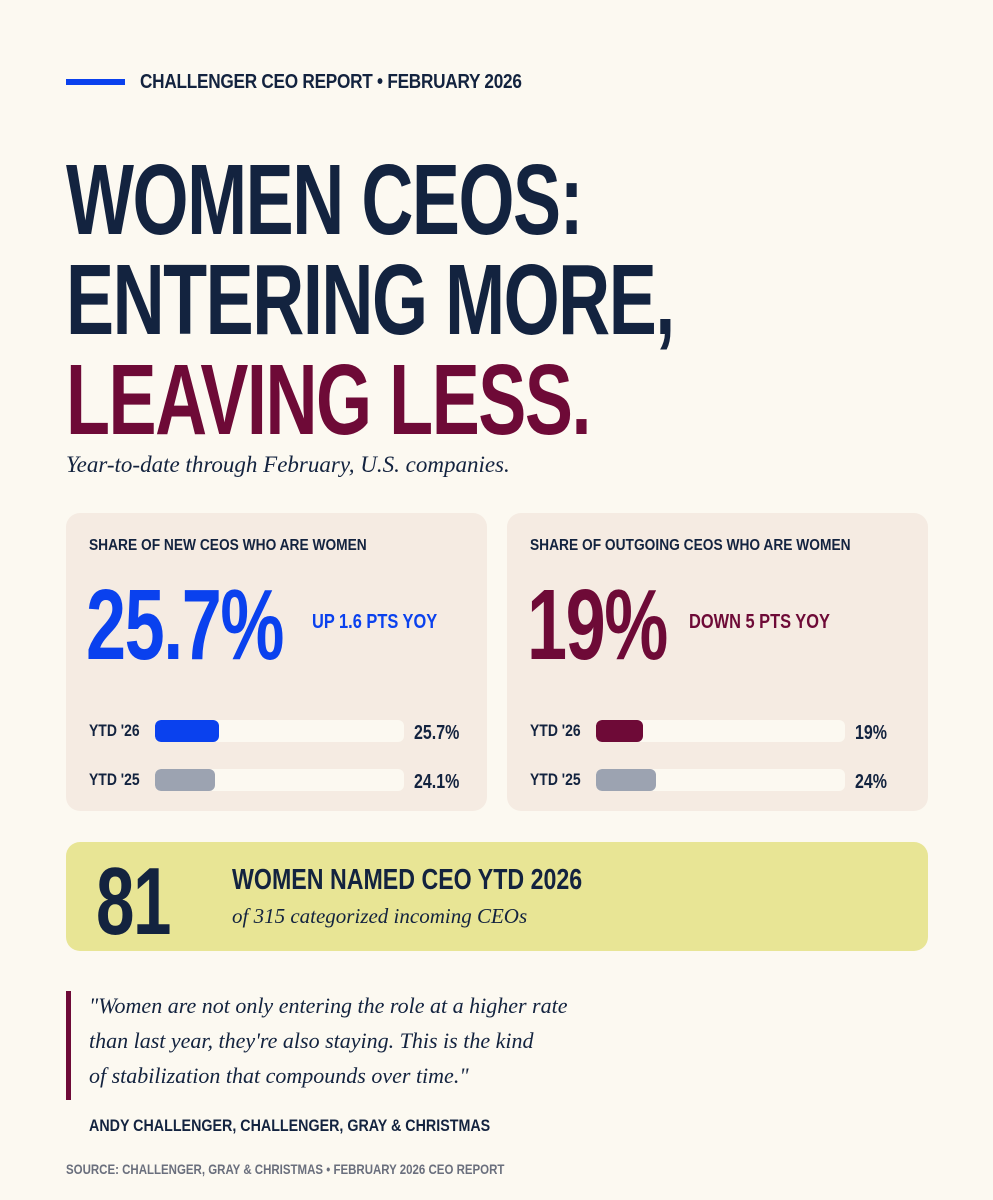  Describe the element at coordinates (437, 782) in the screenshot. I see `bar-value: 24.1%` at that location.